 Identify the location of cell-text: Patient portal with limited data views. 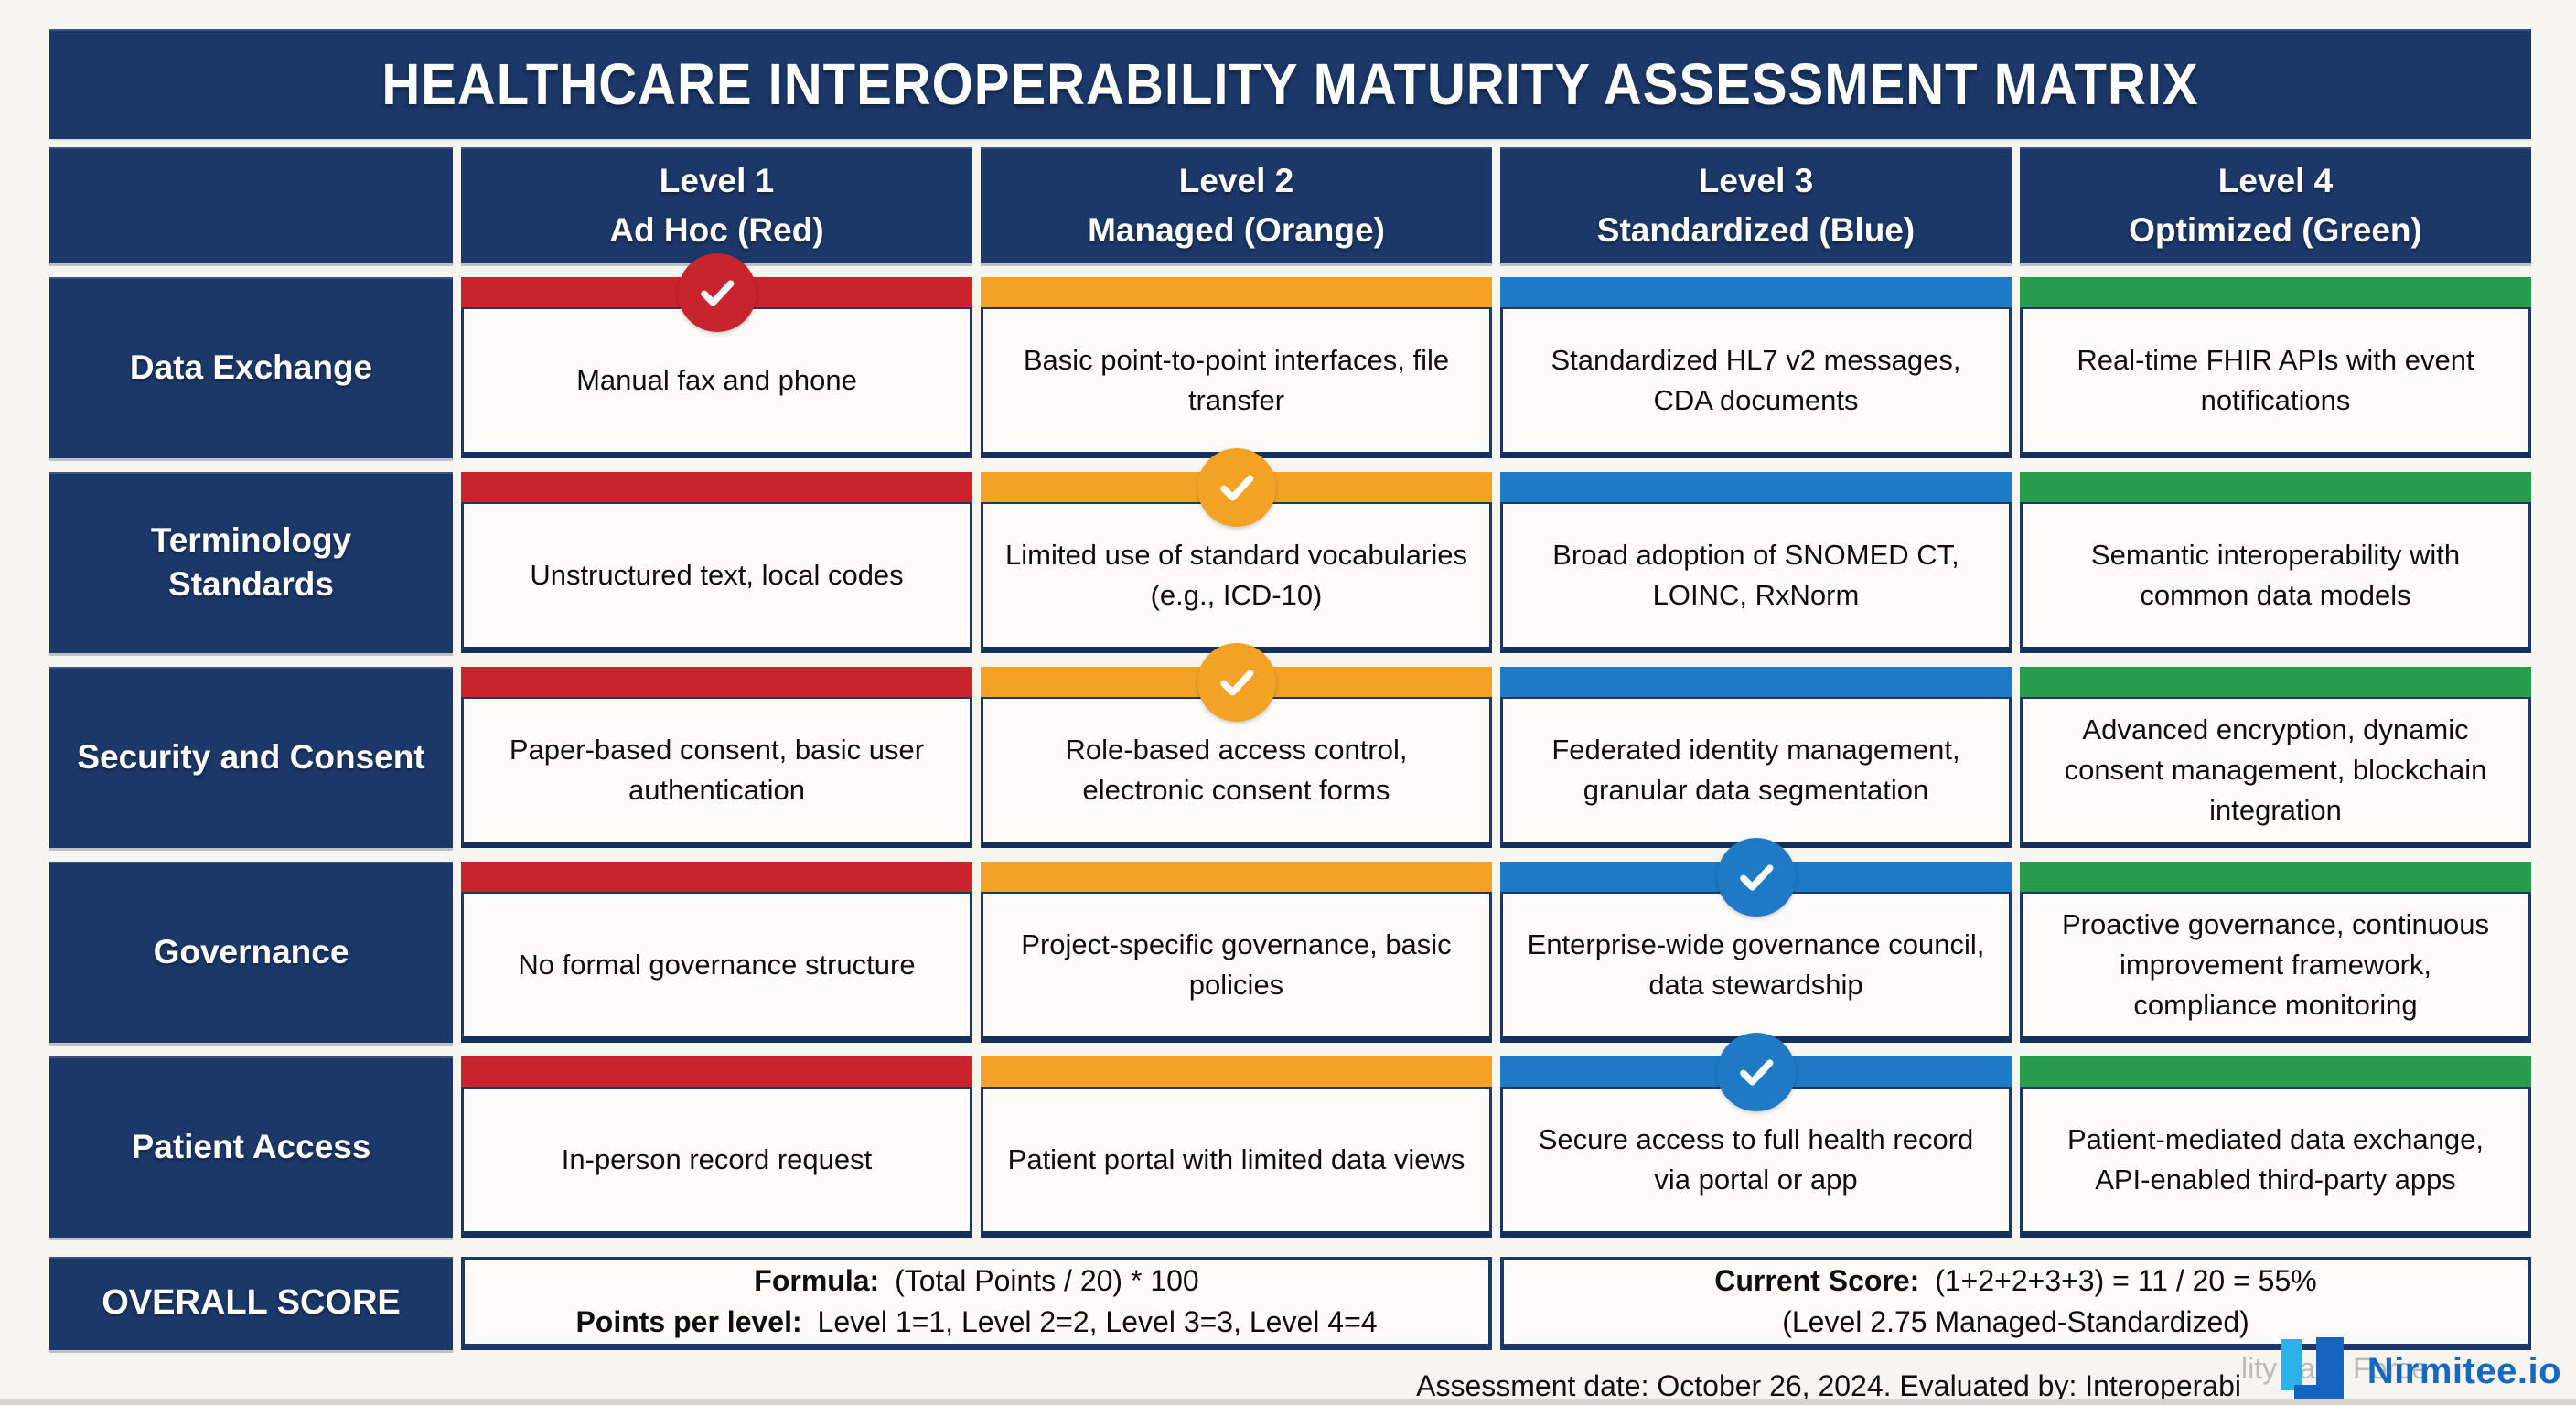
(1236, 1158).